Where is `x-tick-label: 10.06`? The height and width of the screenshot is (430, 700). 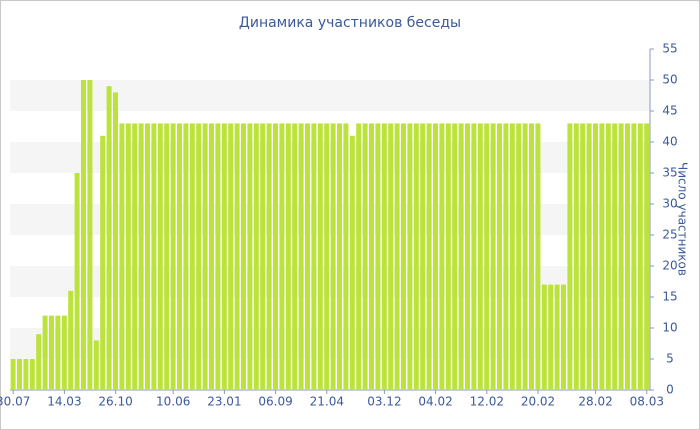 x-tick-label: 10.06 is located at coordinates (173, 402).